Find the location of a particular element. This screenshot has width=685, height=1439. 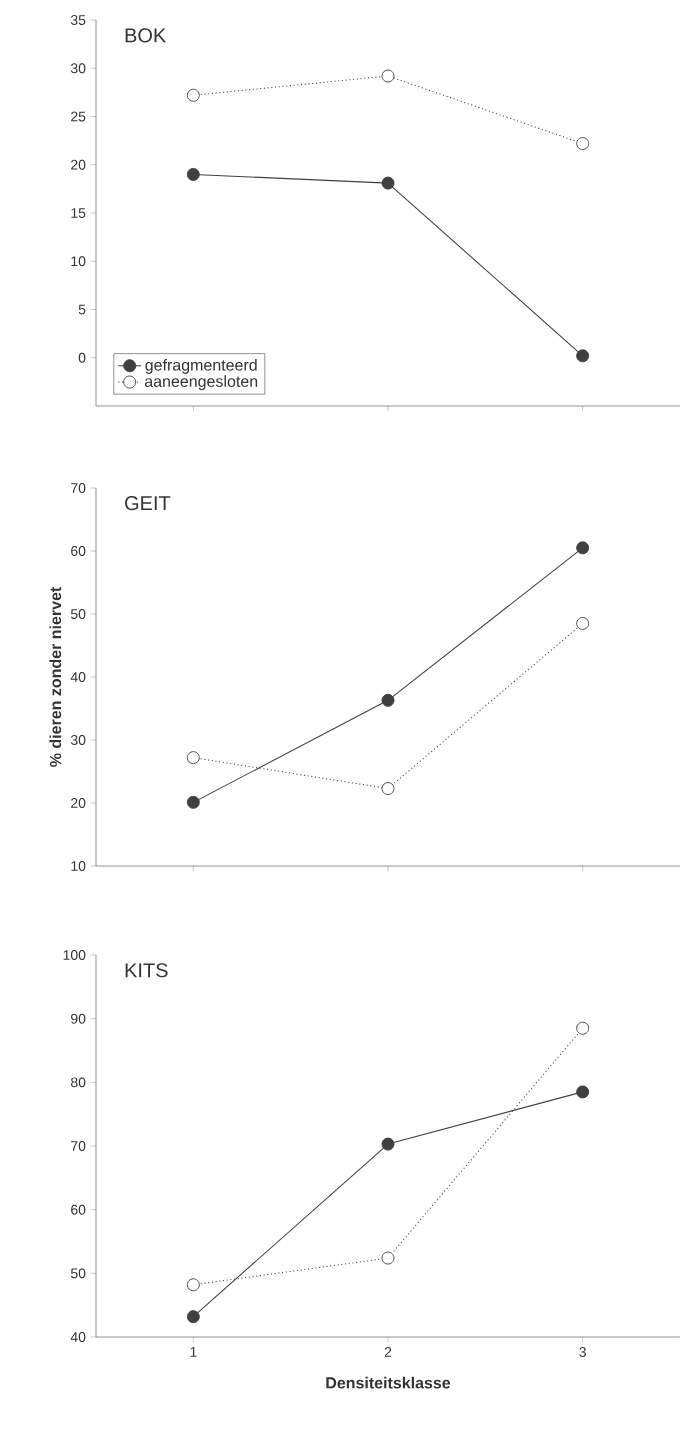

legend-label: gefragmenteerd is located at coordinates (201, 366).